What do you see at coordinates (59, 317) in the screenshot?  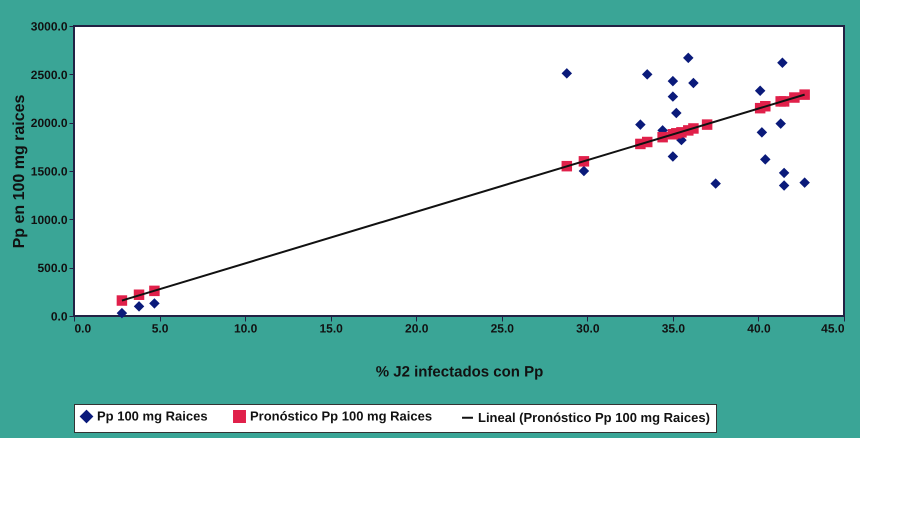 I see `y-tick-label: 0.0` at bounding box center [59, 317].